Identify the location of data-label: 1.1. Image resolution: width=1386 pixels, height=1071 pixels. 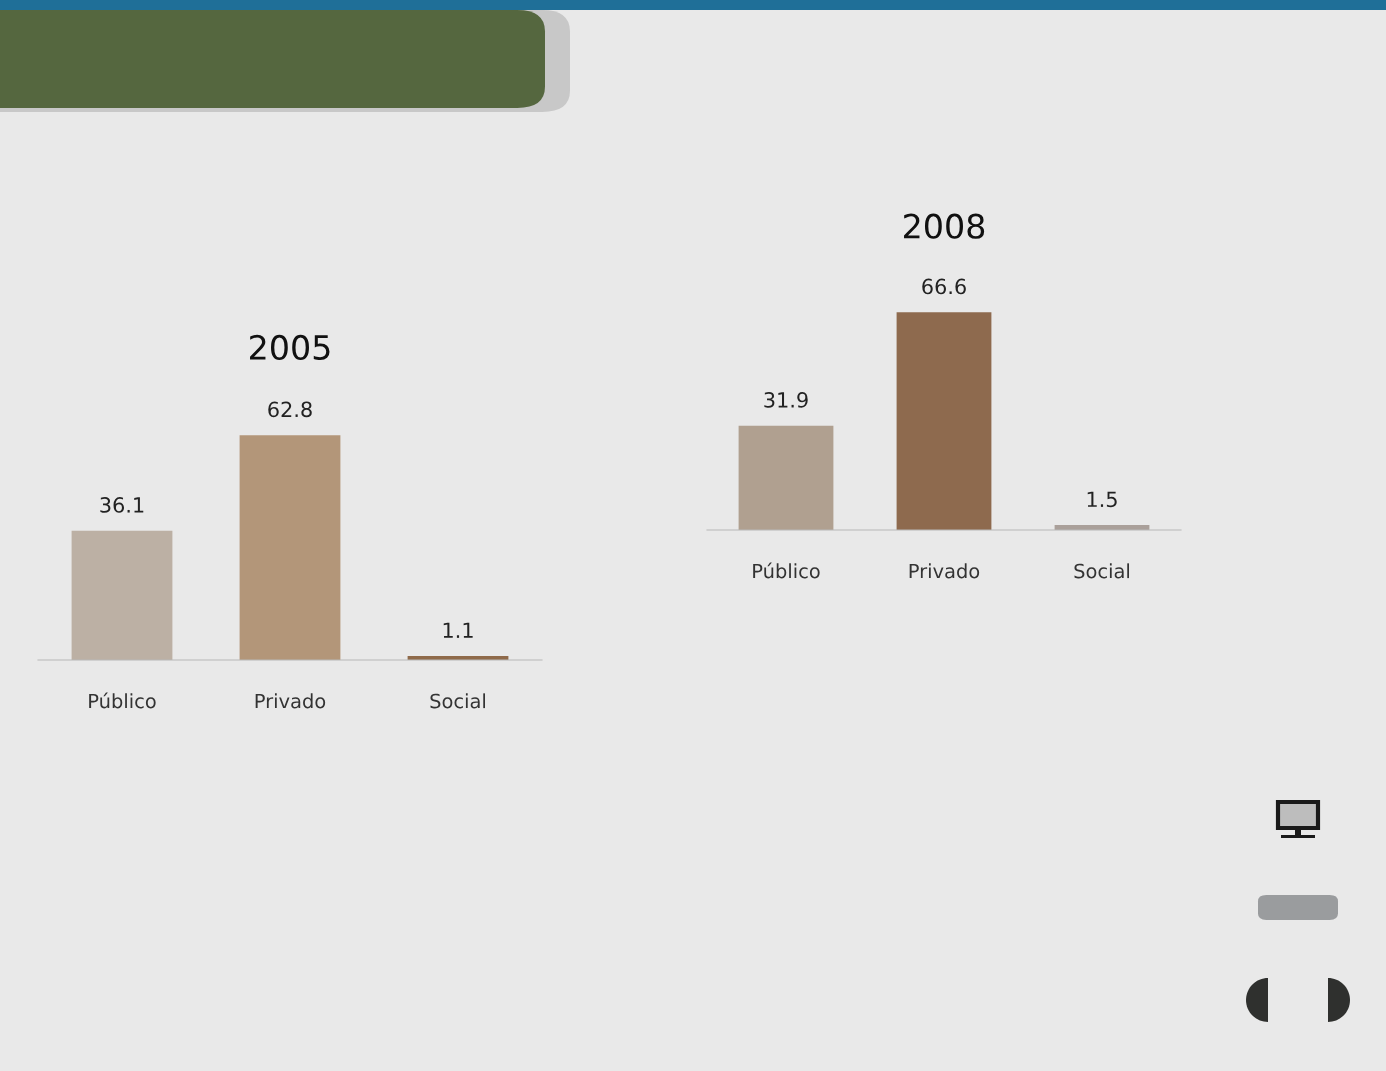
(458, 630).